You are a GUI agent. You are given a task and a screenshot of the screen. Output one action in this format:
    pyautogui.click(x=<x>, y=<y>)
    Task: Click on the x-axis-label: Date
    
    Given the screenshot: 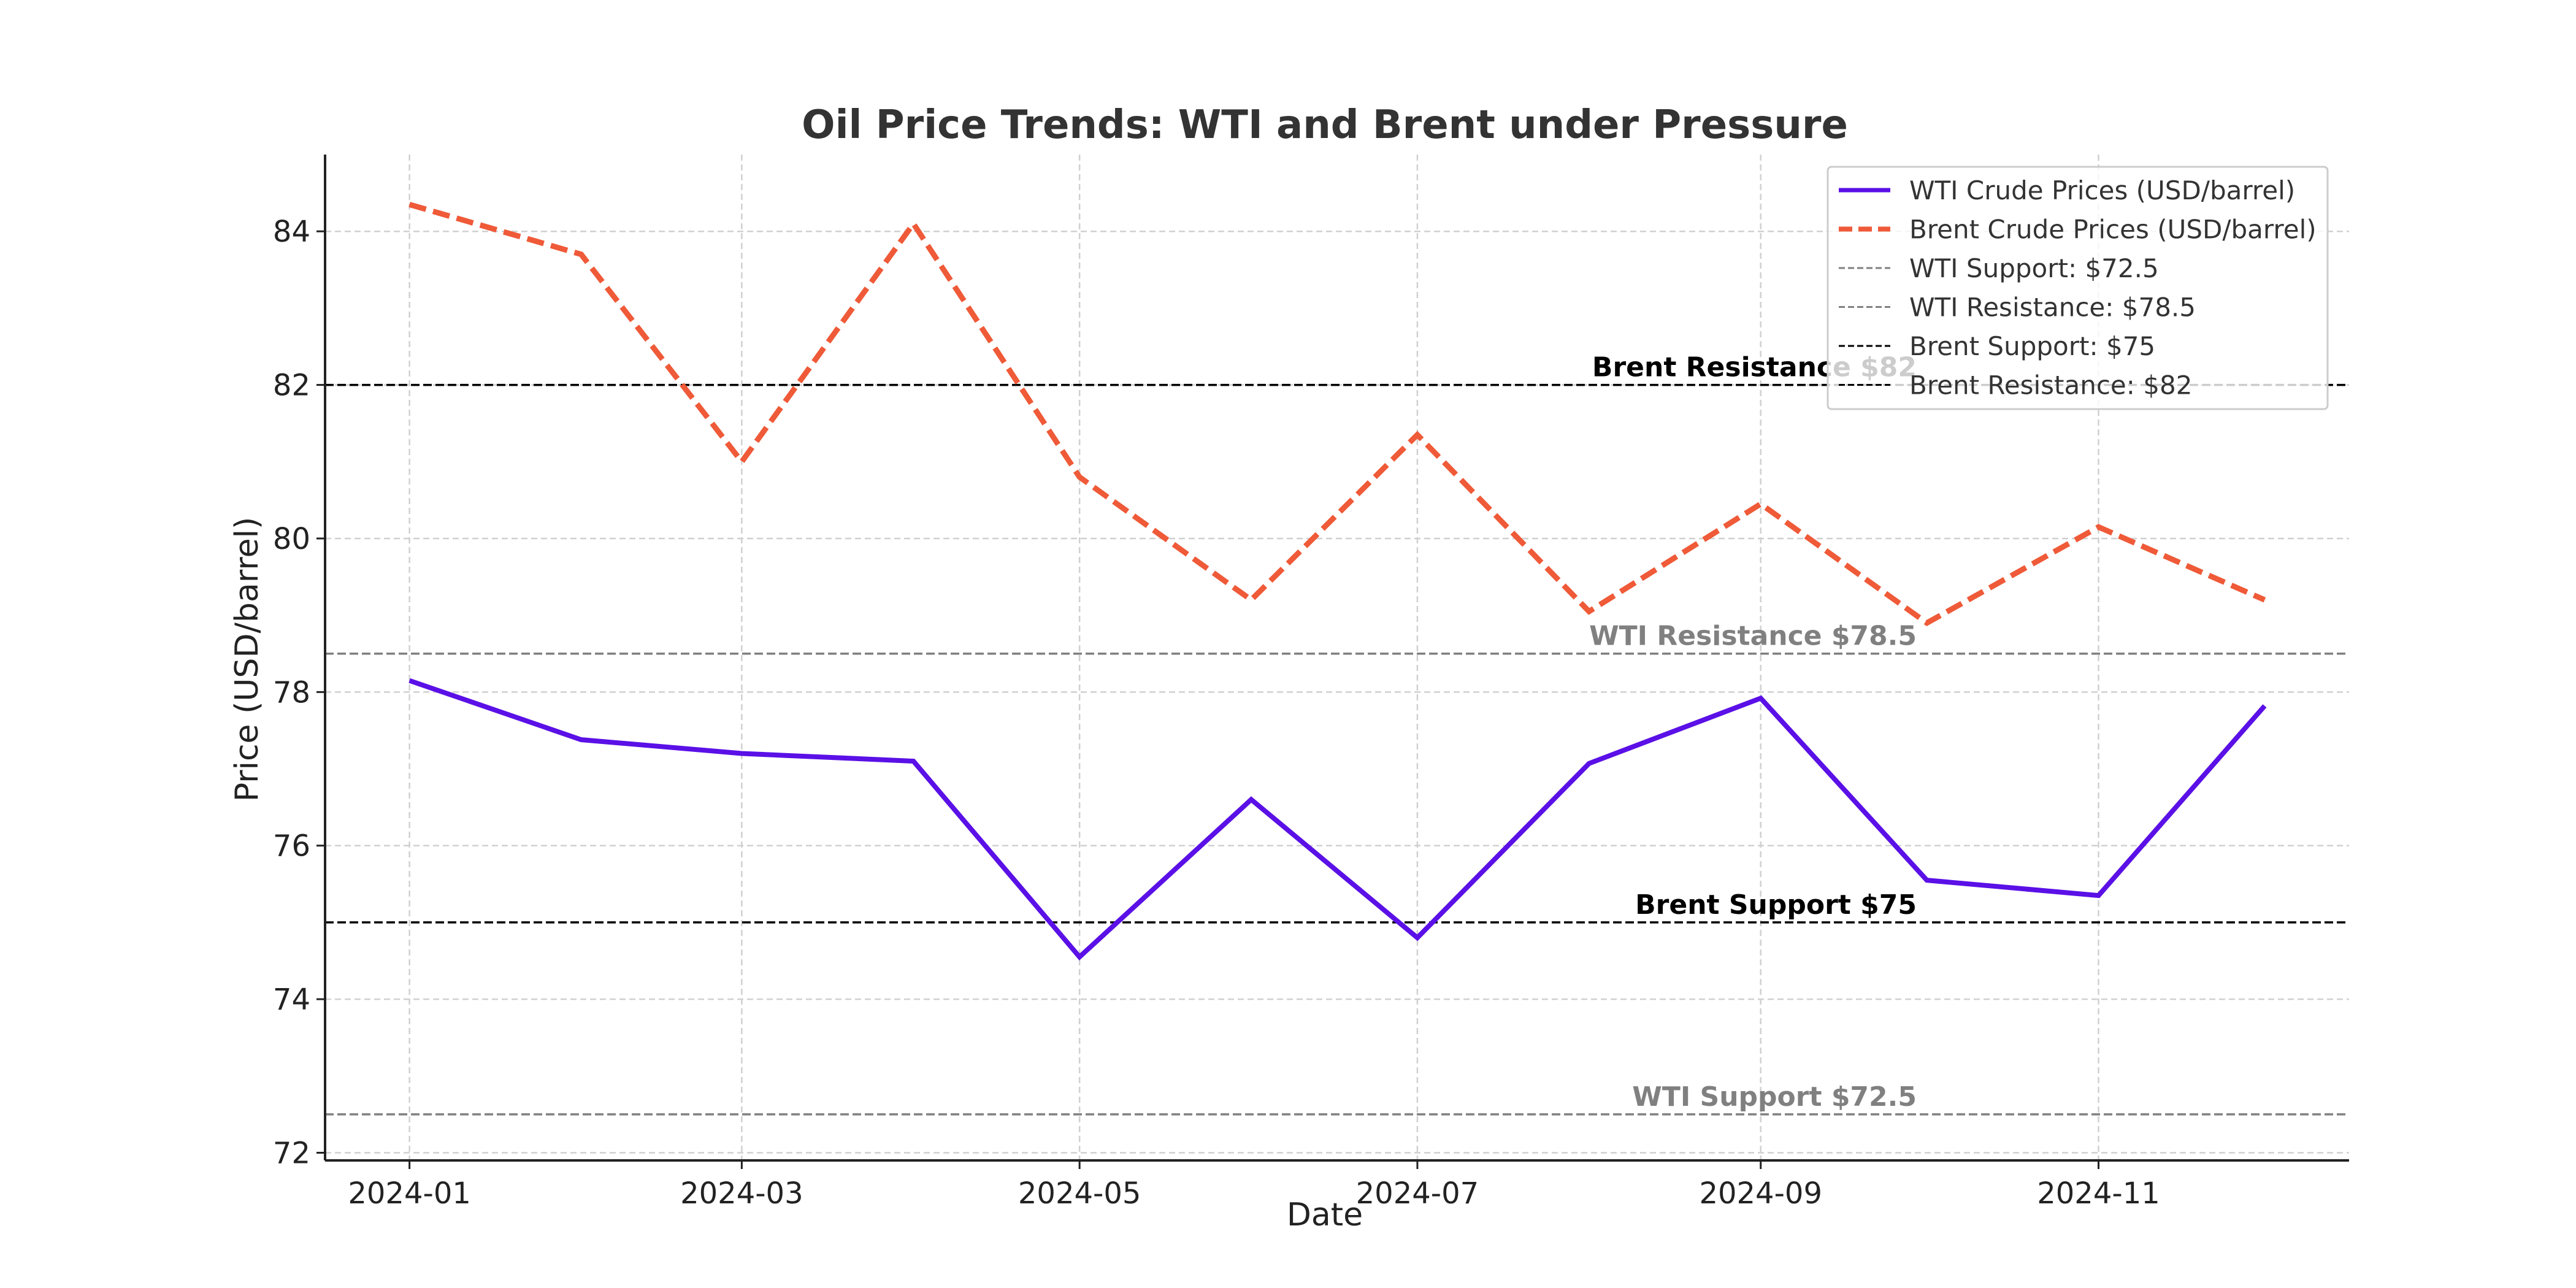 What is the action you would take?
    pyautogui.click(x=1325, y=1215)
    